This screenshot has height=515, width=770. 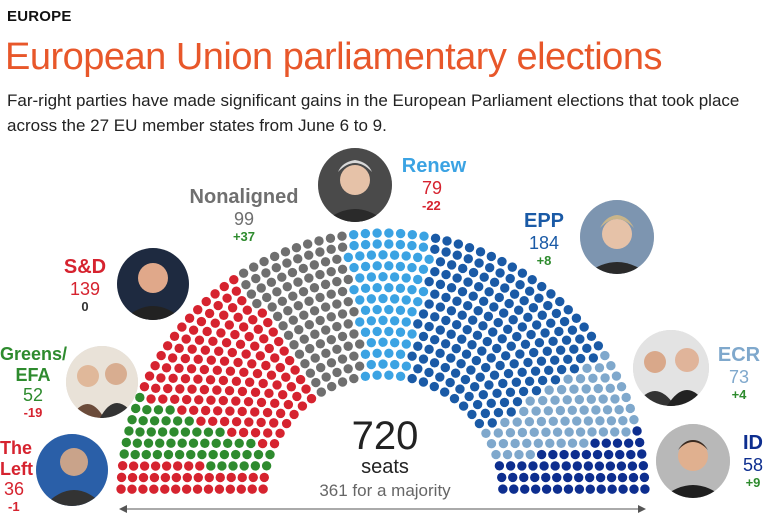 What do you see at coordinates (34, 364) in the screenshot?
I see `party-name: Greens/ EFA` at bounding box center [34, 364].